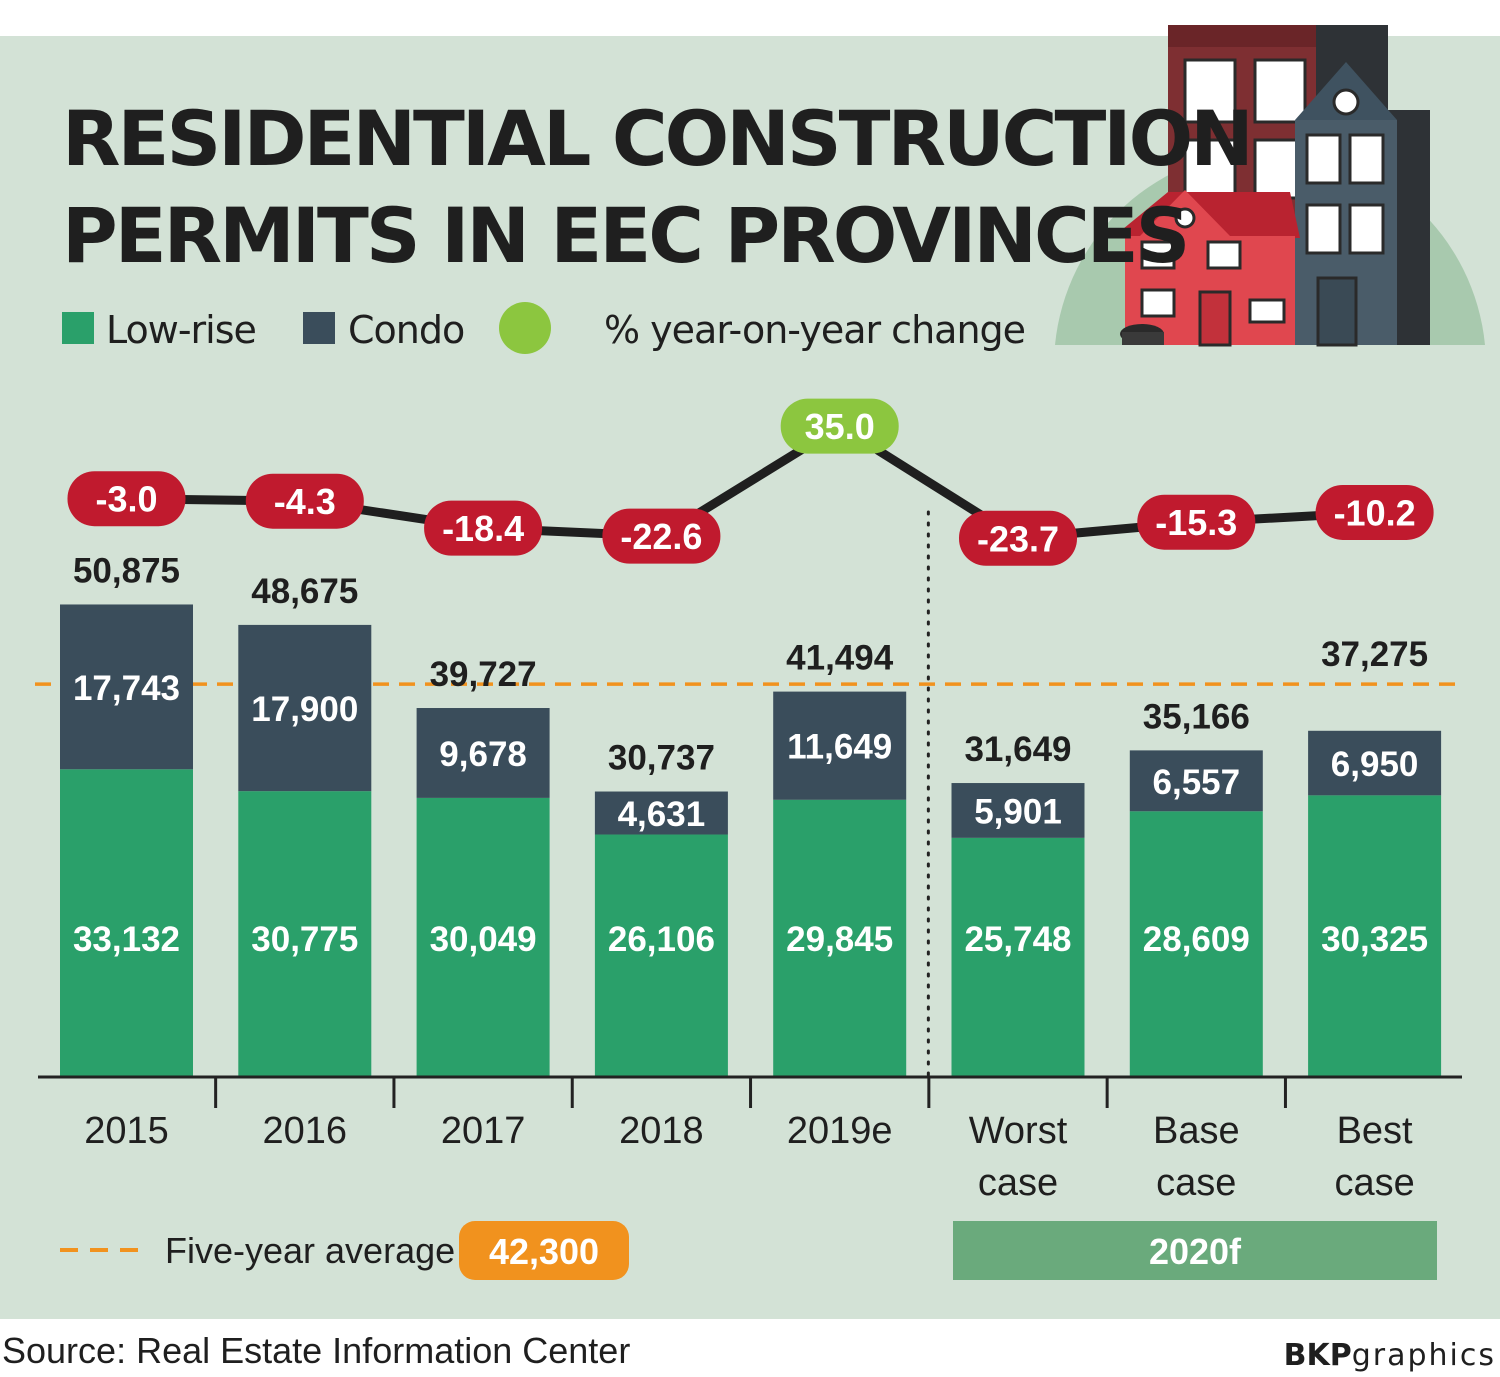 The image size is (1500, 1377). I want to click on bar-condo-label: 17,900, so click(304, 709).